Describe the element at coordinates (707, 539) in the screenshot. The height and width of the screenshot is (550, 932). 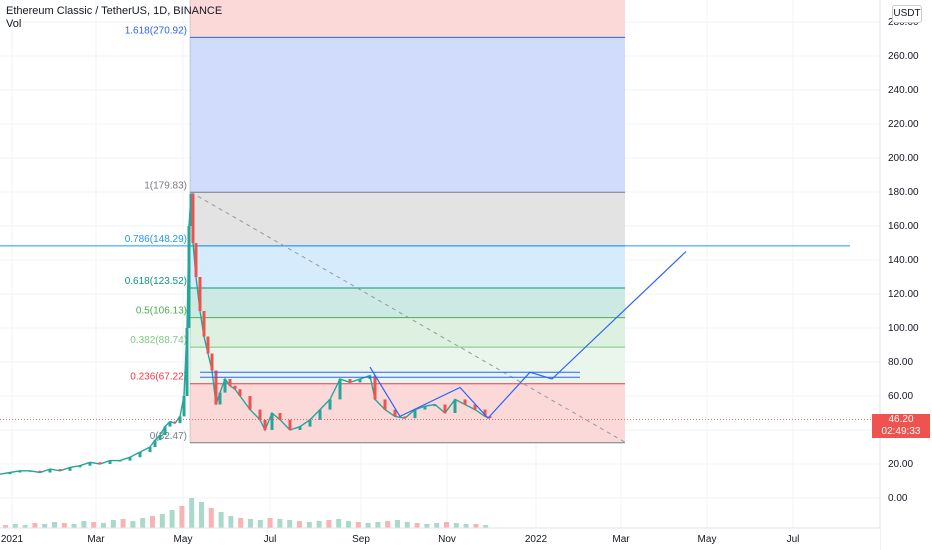
I see `time-tick-label: May` at that location.